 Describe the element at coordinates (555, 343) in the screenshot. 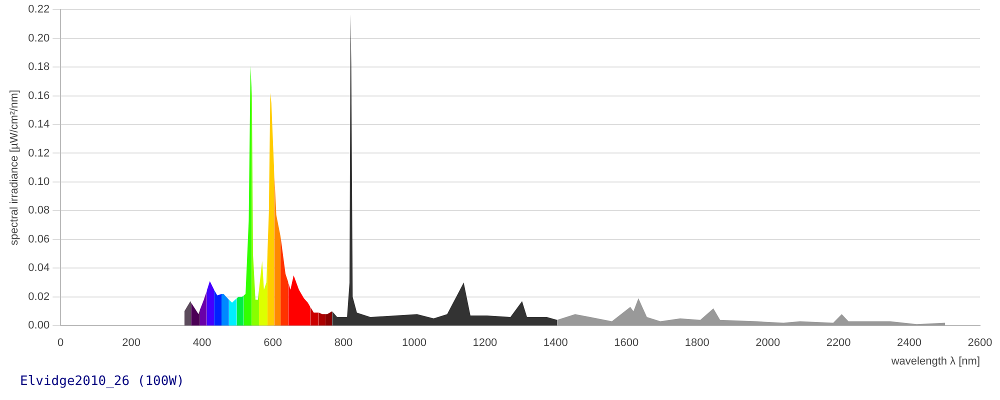

I see `x-tick-label: 1400` at that location.